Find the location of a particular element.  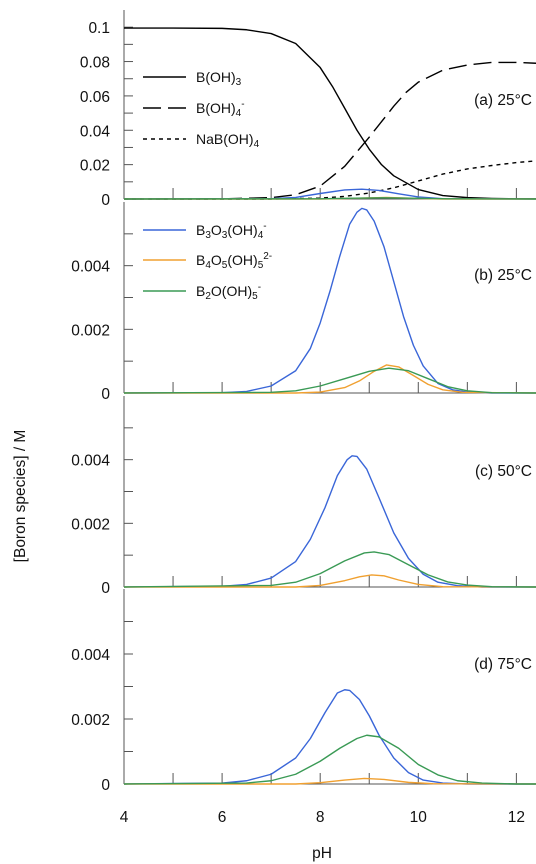

x-tick-label: 8 is located at coordinates (320, 817).